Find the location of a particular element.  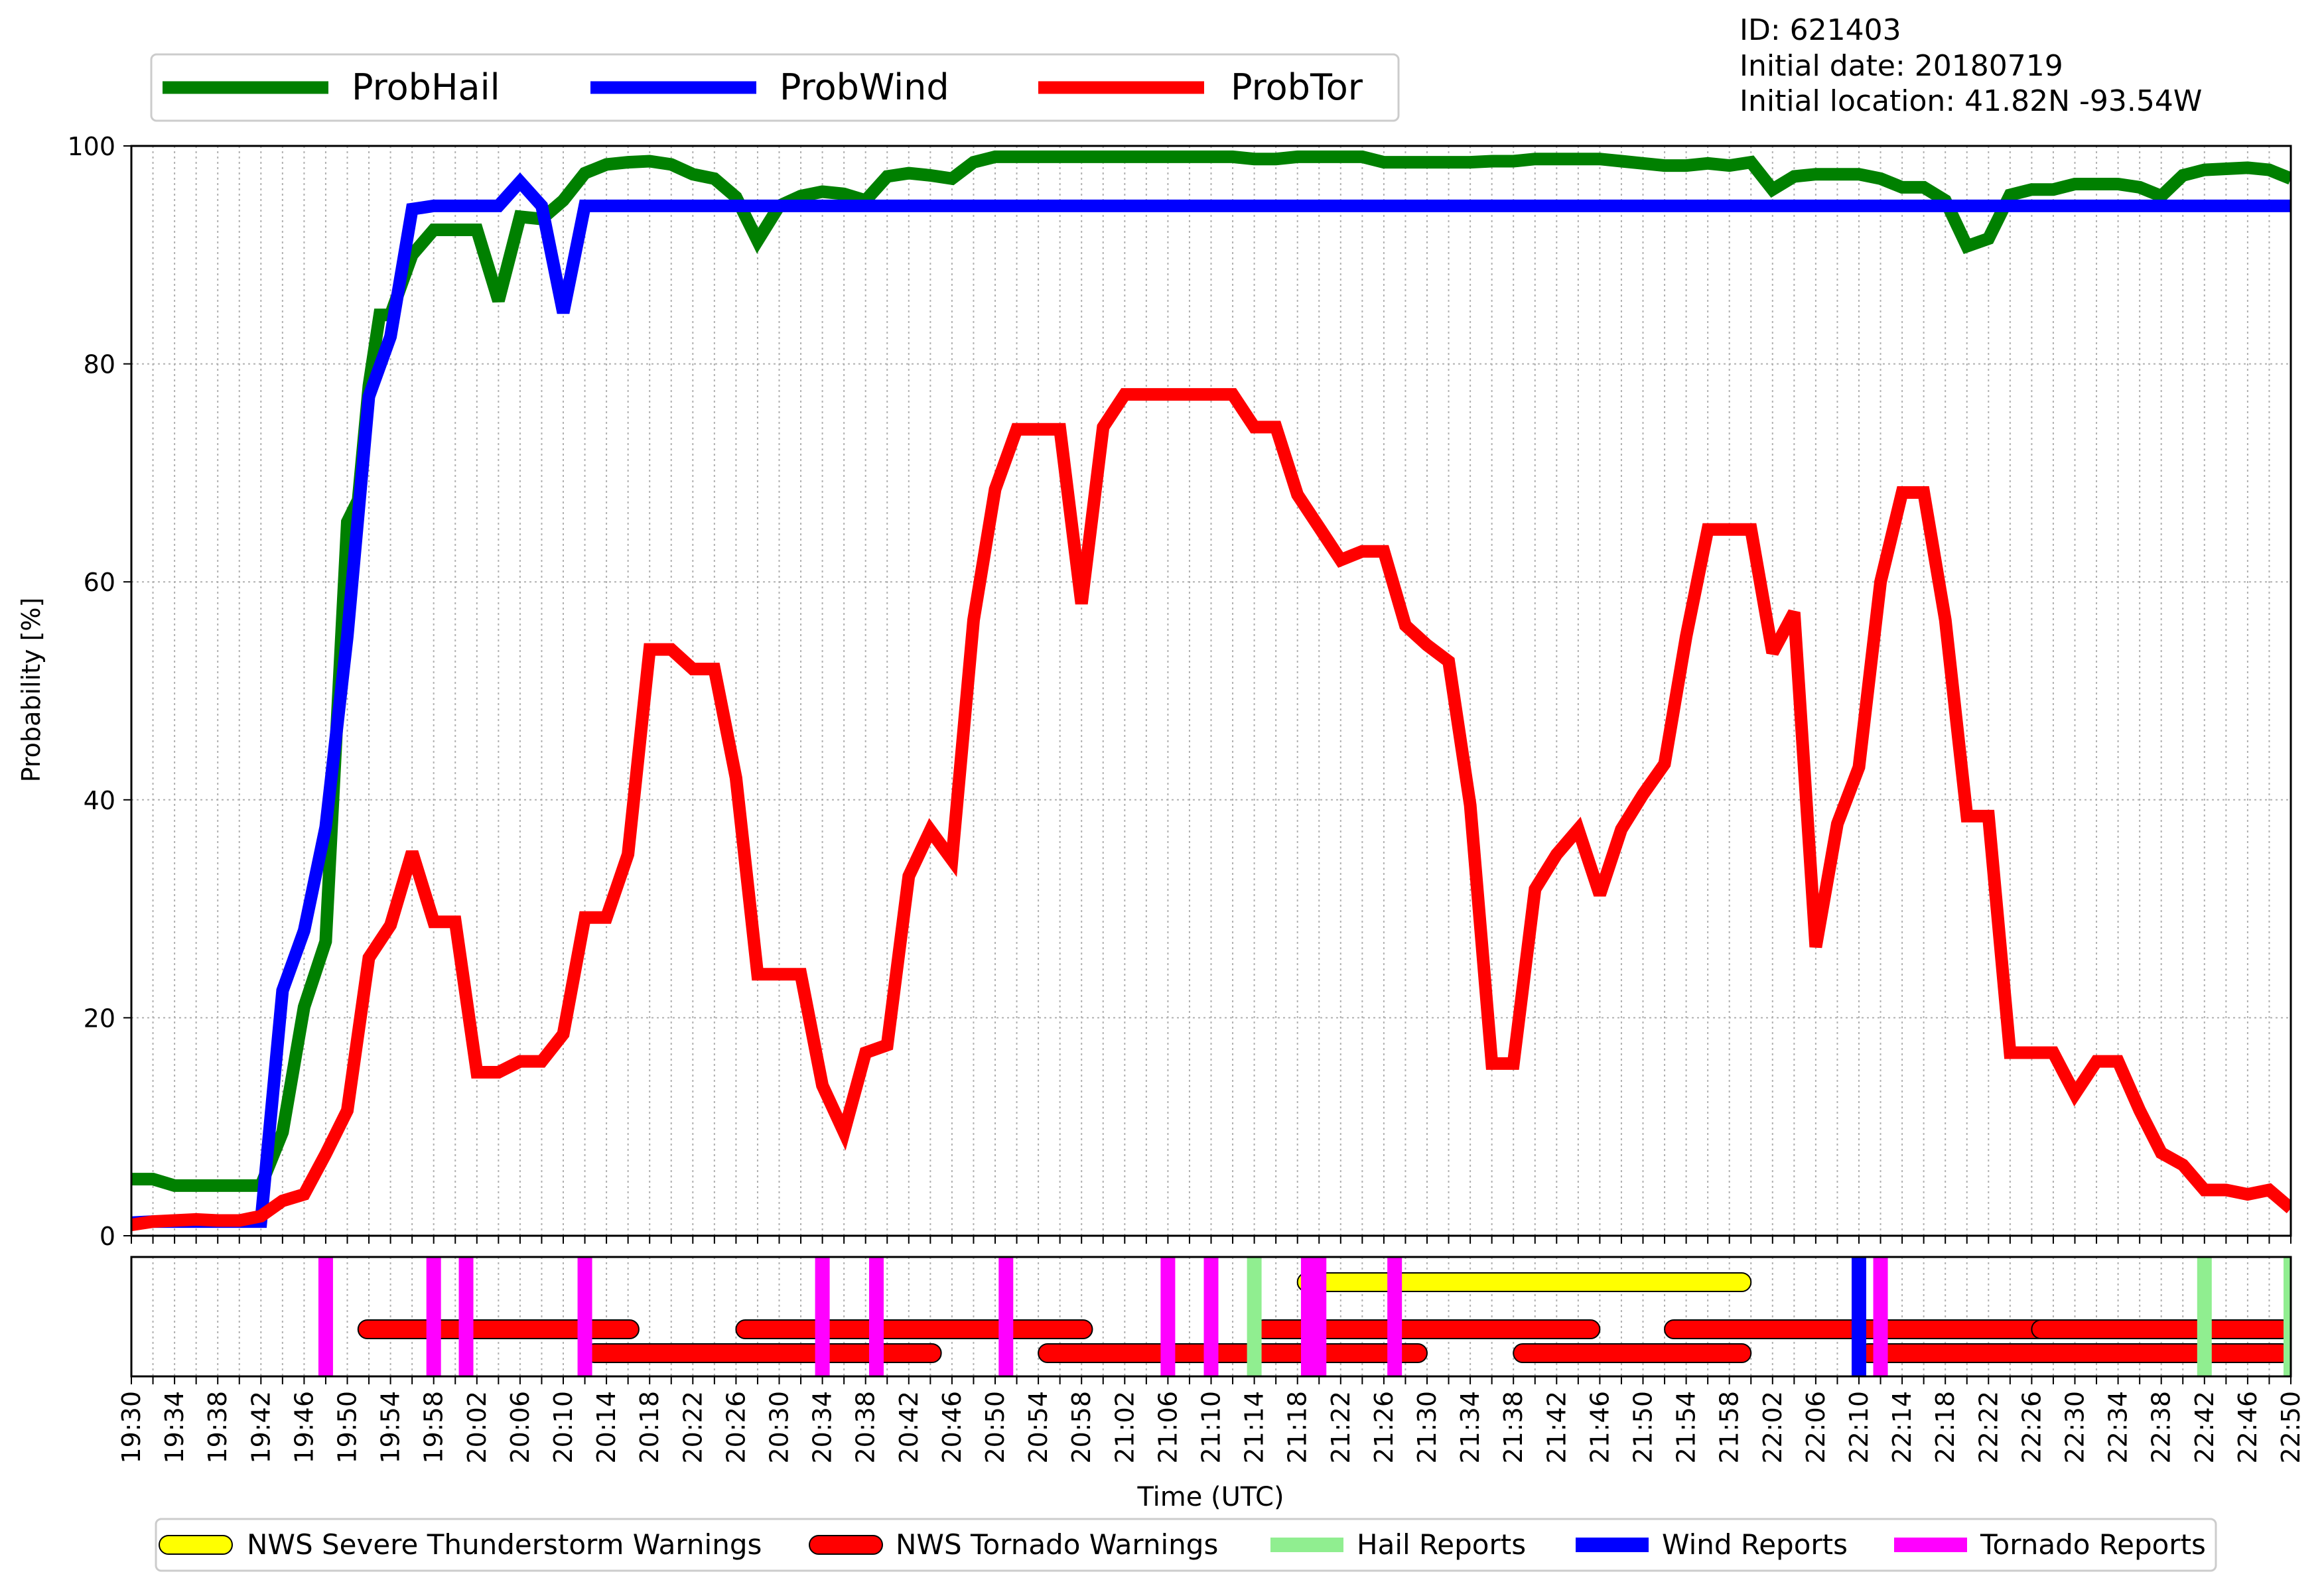

legend-label-probhail: ProbHail is located at coordinates (426, 87).